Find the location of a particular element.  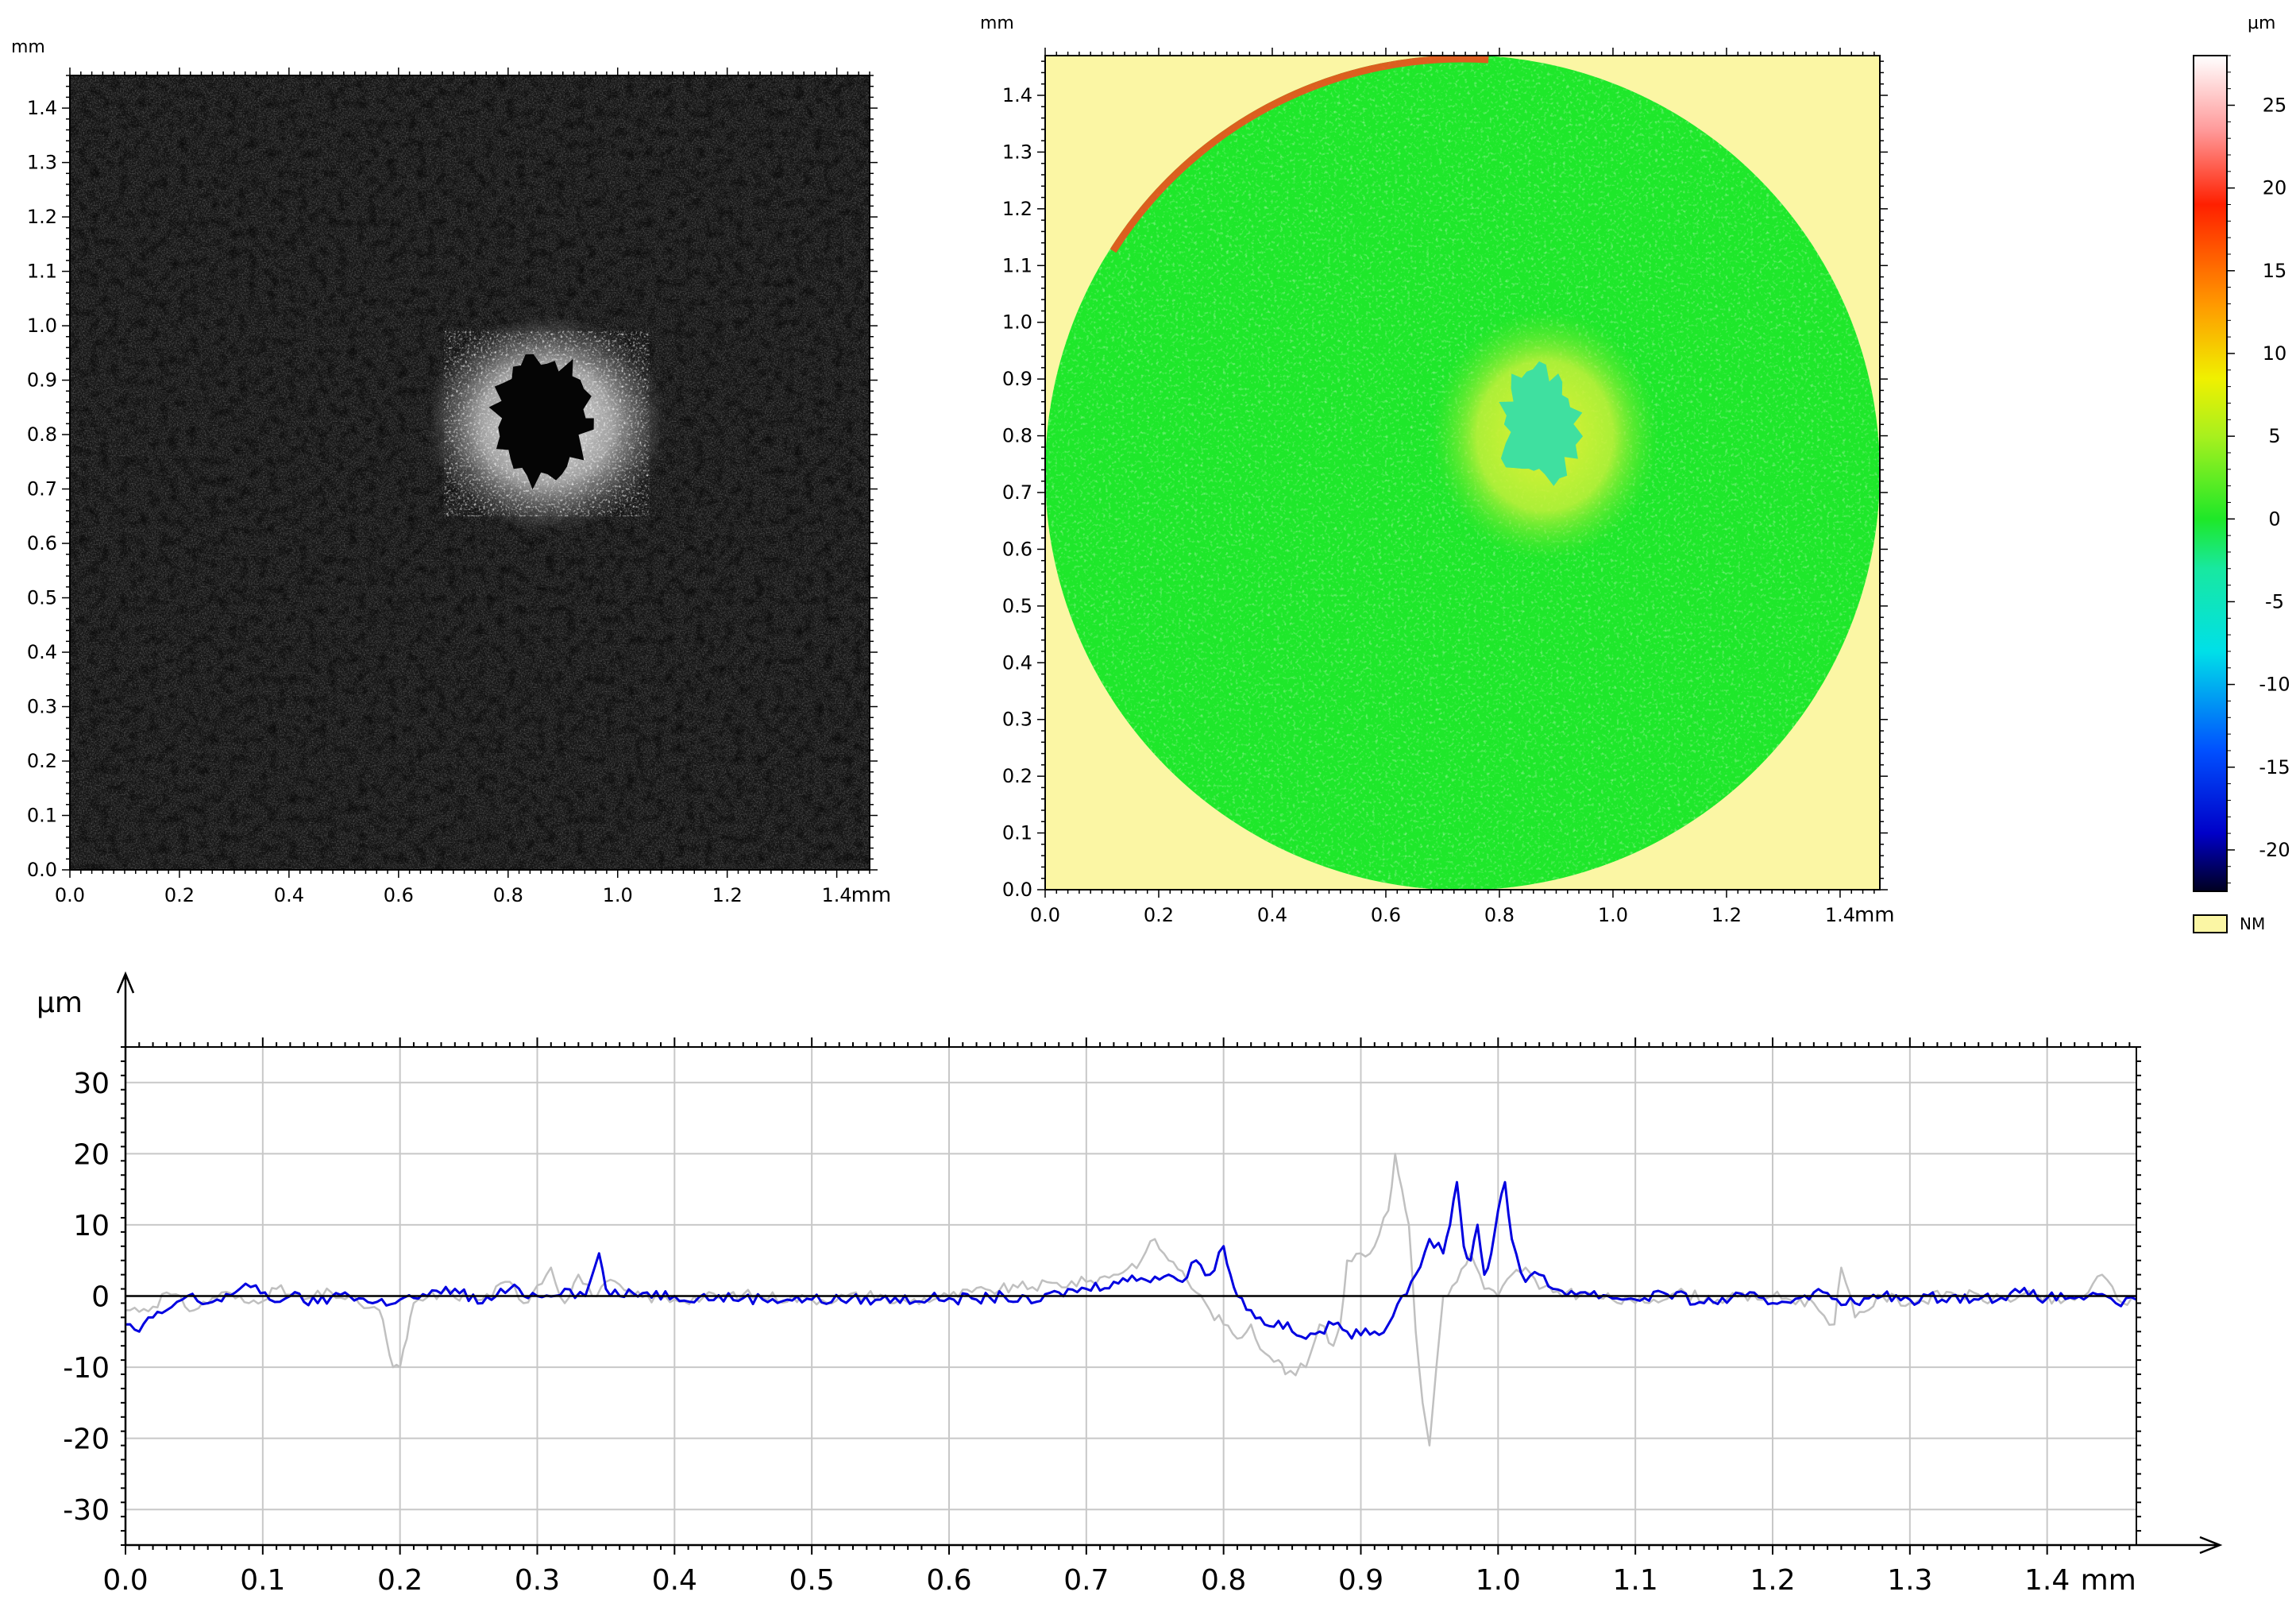

x-tick-label: 0.7 is located at coordinates (1086, 1580).